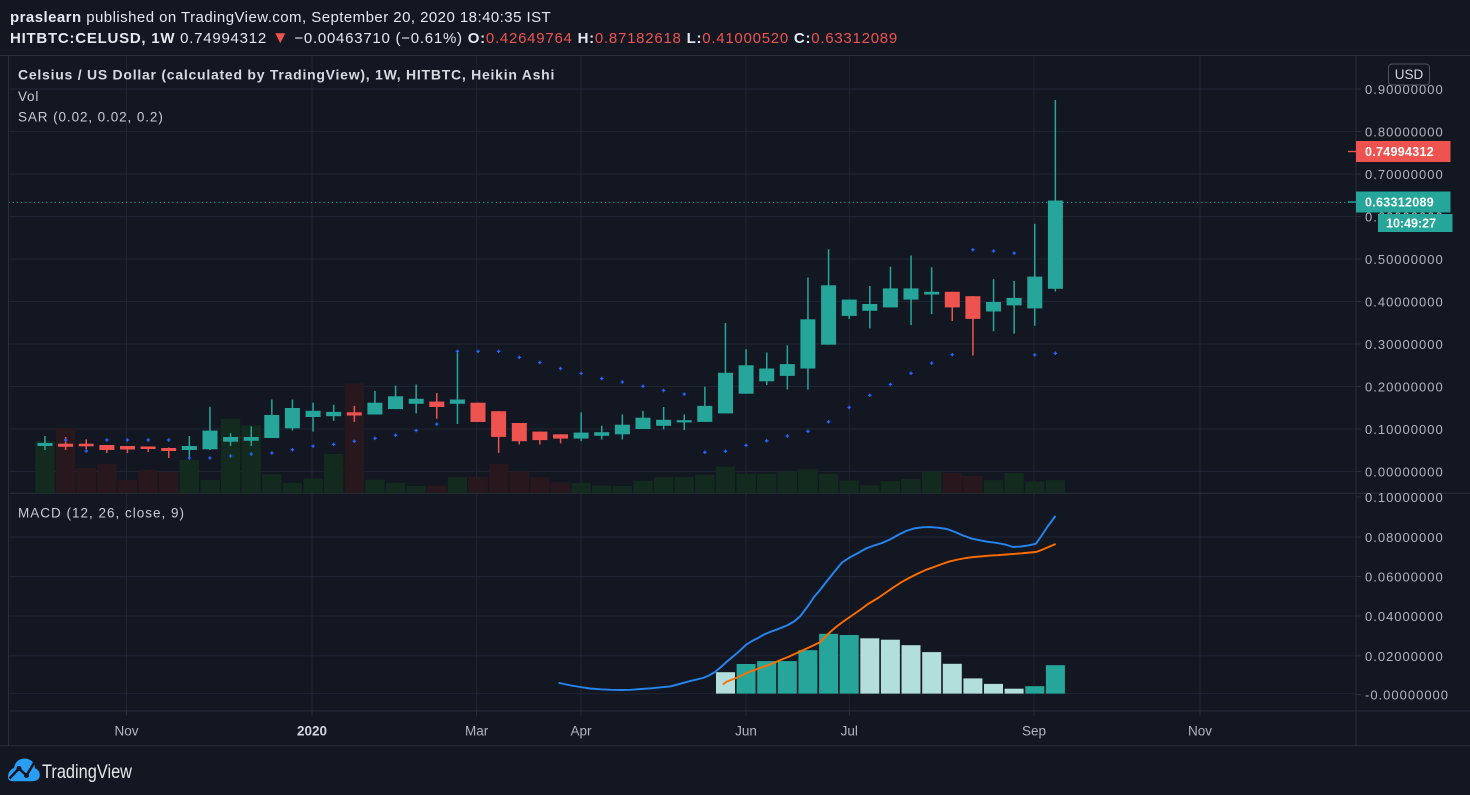 This screenshot has width=1470, height=795. What do you see at coordinates (1404, 302) in the screenshot?
I see `svg-text: 0.40000000` at bounding box center [1404, 302].